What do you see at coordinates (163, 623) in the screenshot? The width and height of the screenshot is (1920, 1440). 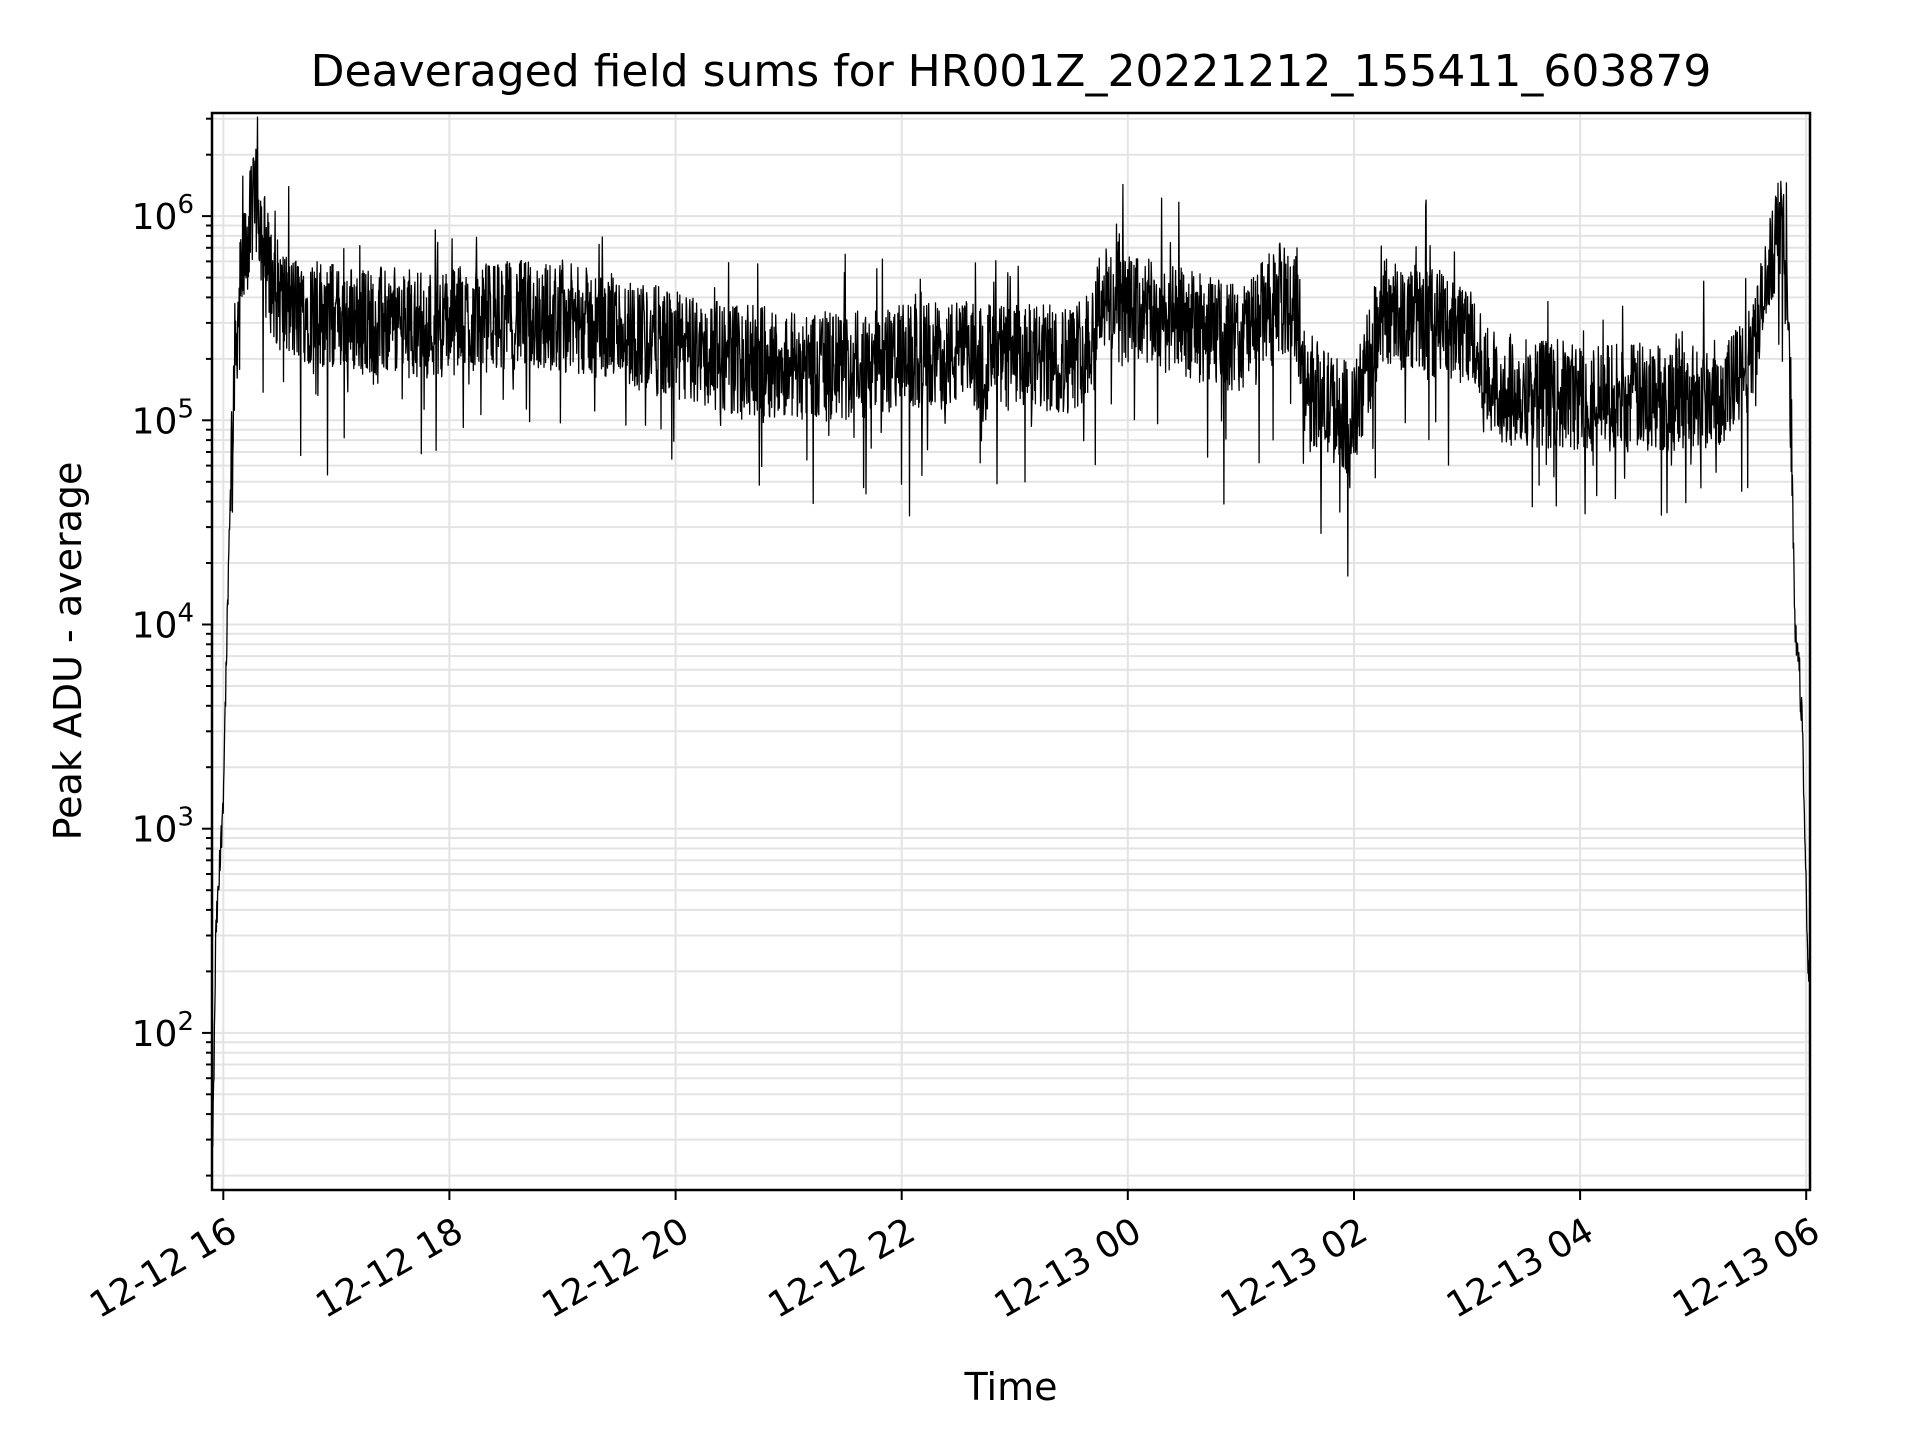 I see `y-tick-label: 10⁴` at bounding box center [163, 623].